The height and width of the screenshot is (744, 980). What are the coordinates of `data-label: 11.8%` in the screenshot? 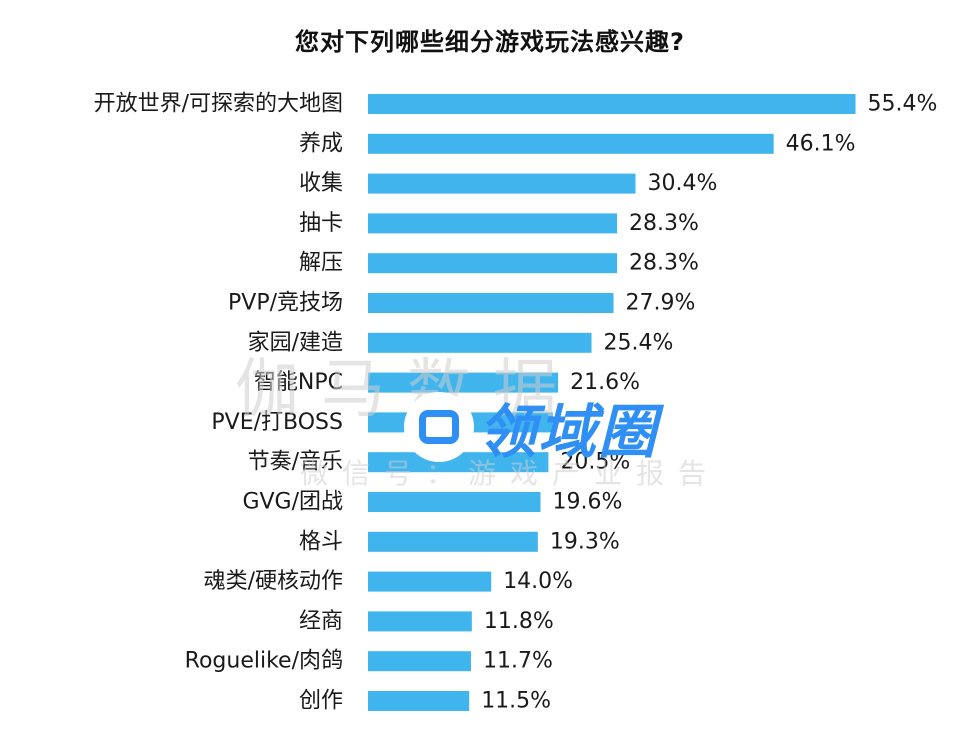 It's located at (519, 621).